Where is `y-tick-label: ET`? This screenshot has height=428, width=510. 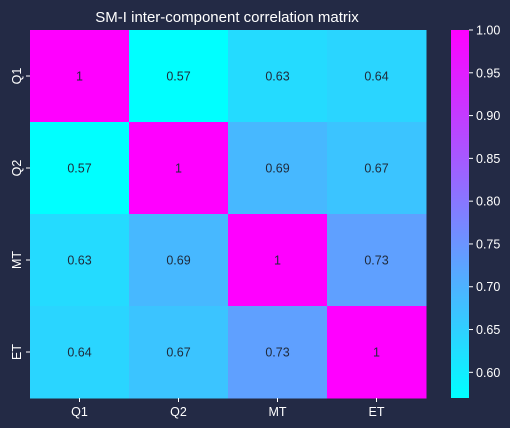 y-tick-label: ET is located at coordinates (17, 352).